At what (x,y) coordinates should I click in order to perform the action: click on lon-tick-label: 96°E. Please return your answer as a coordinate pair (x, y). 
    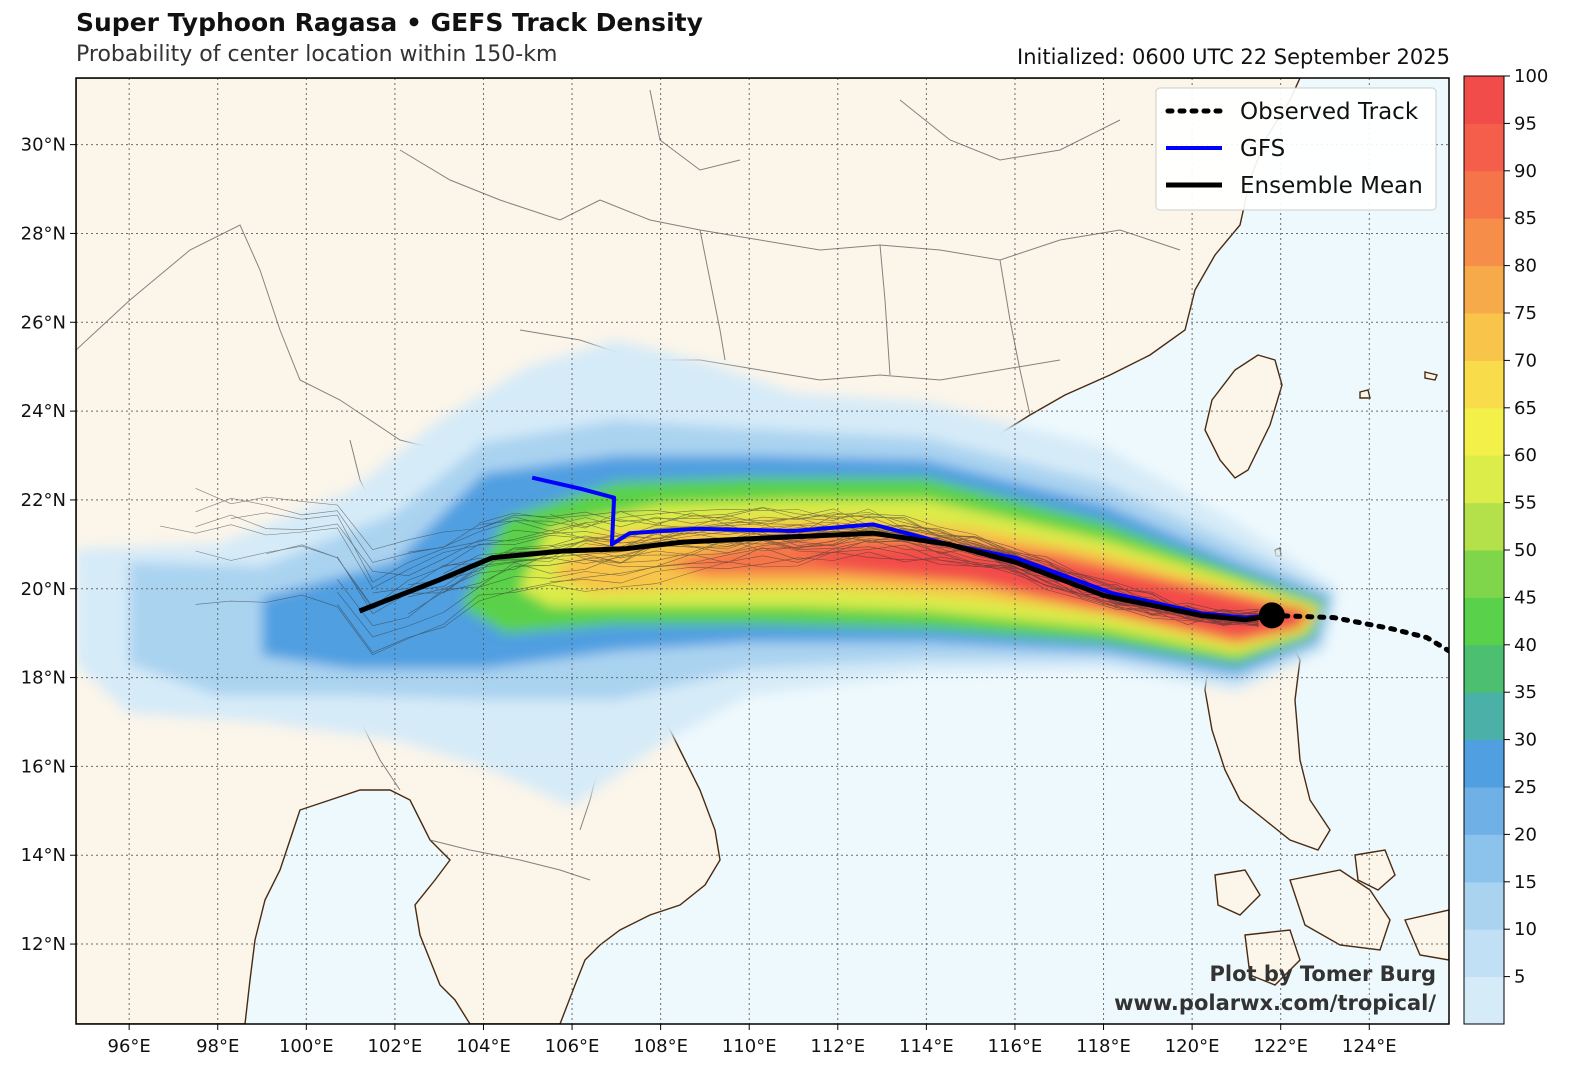
    Looking at the image, I should click on (129, 1046).